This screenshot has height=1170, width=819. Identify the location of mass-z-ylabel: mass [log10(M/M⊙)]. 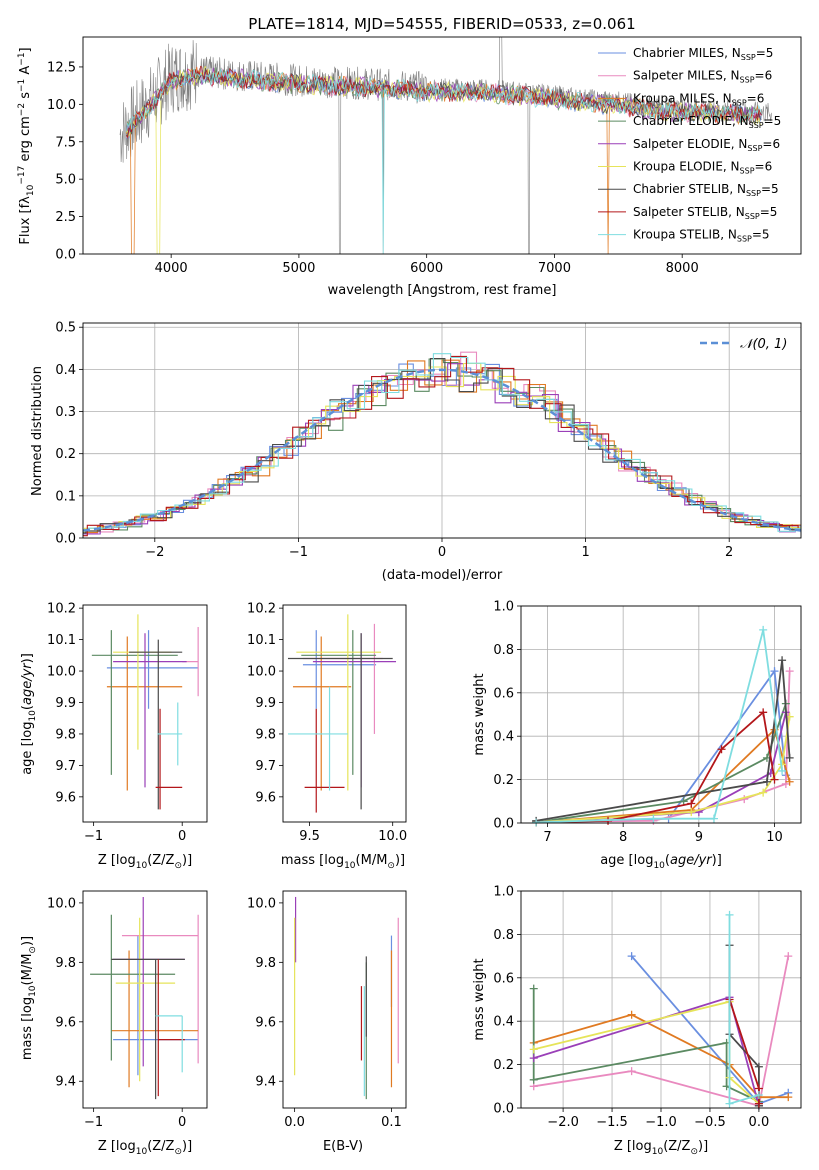
(29, 998).